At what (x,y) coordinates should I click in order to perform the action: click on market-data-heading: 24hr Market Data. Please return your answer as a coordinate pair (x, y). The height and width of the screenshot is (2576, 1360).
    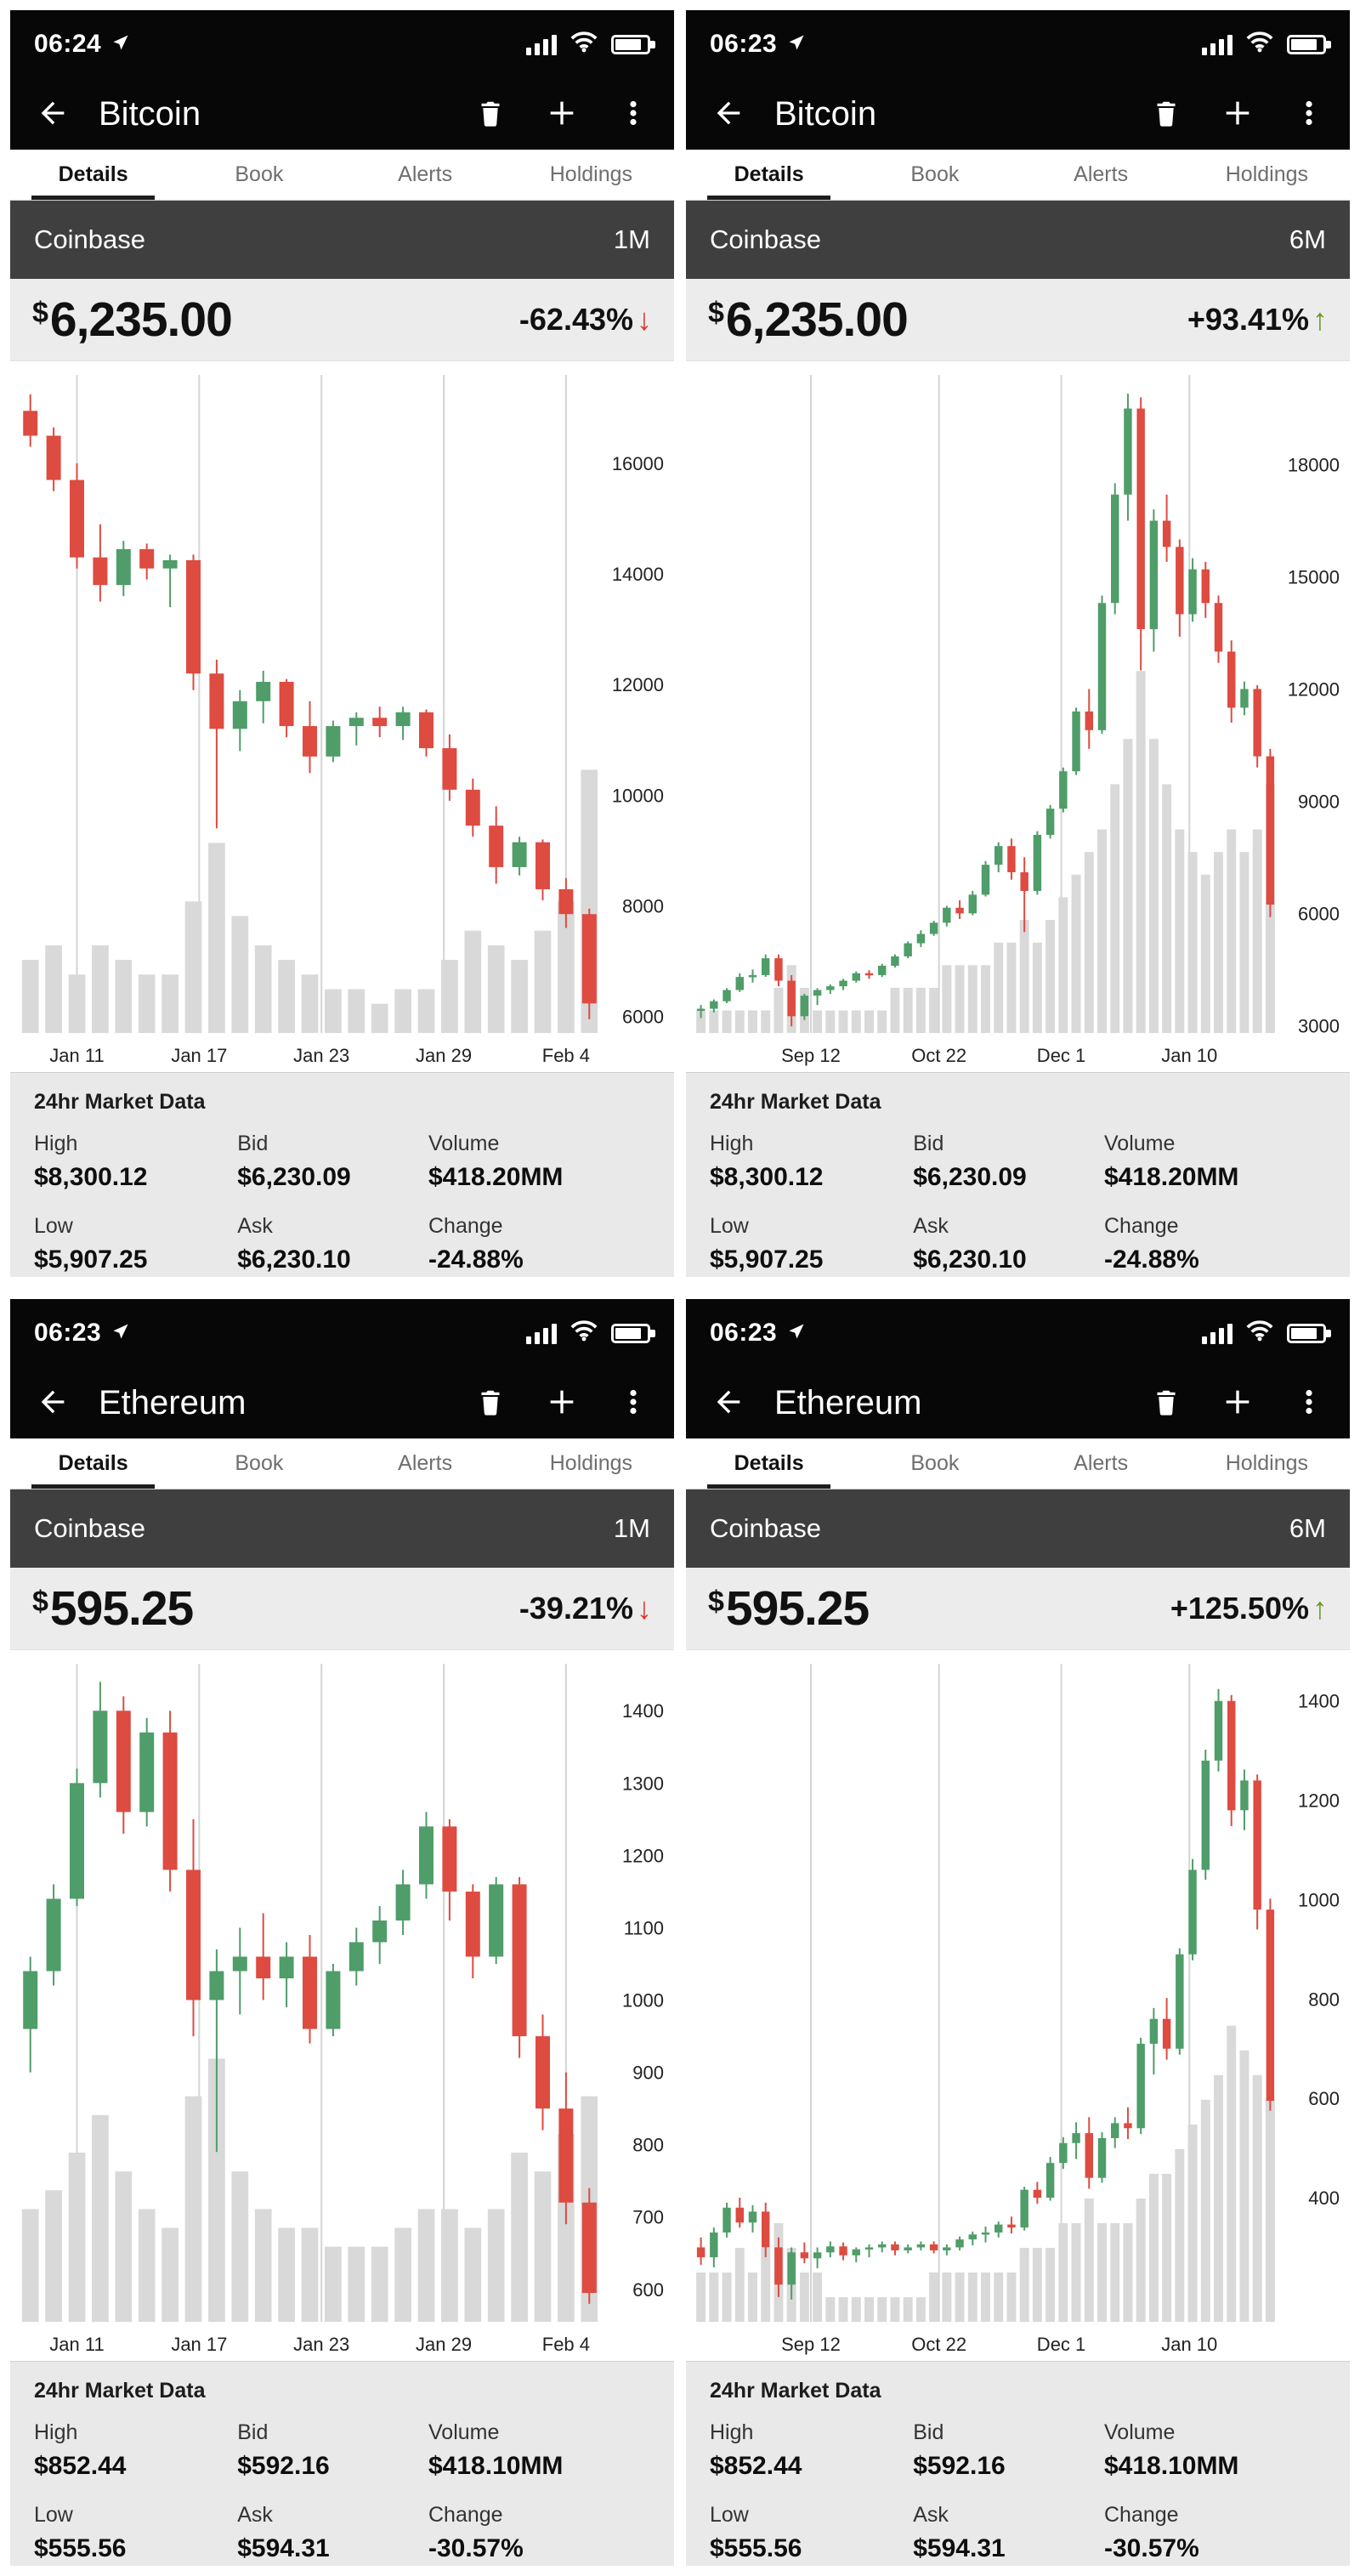
    Looking at the image, I should click on (120, 1102).